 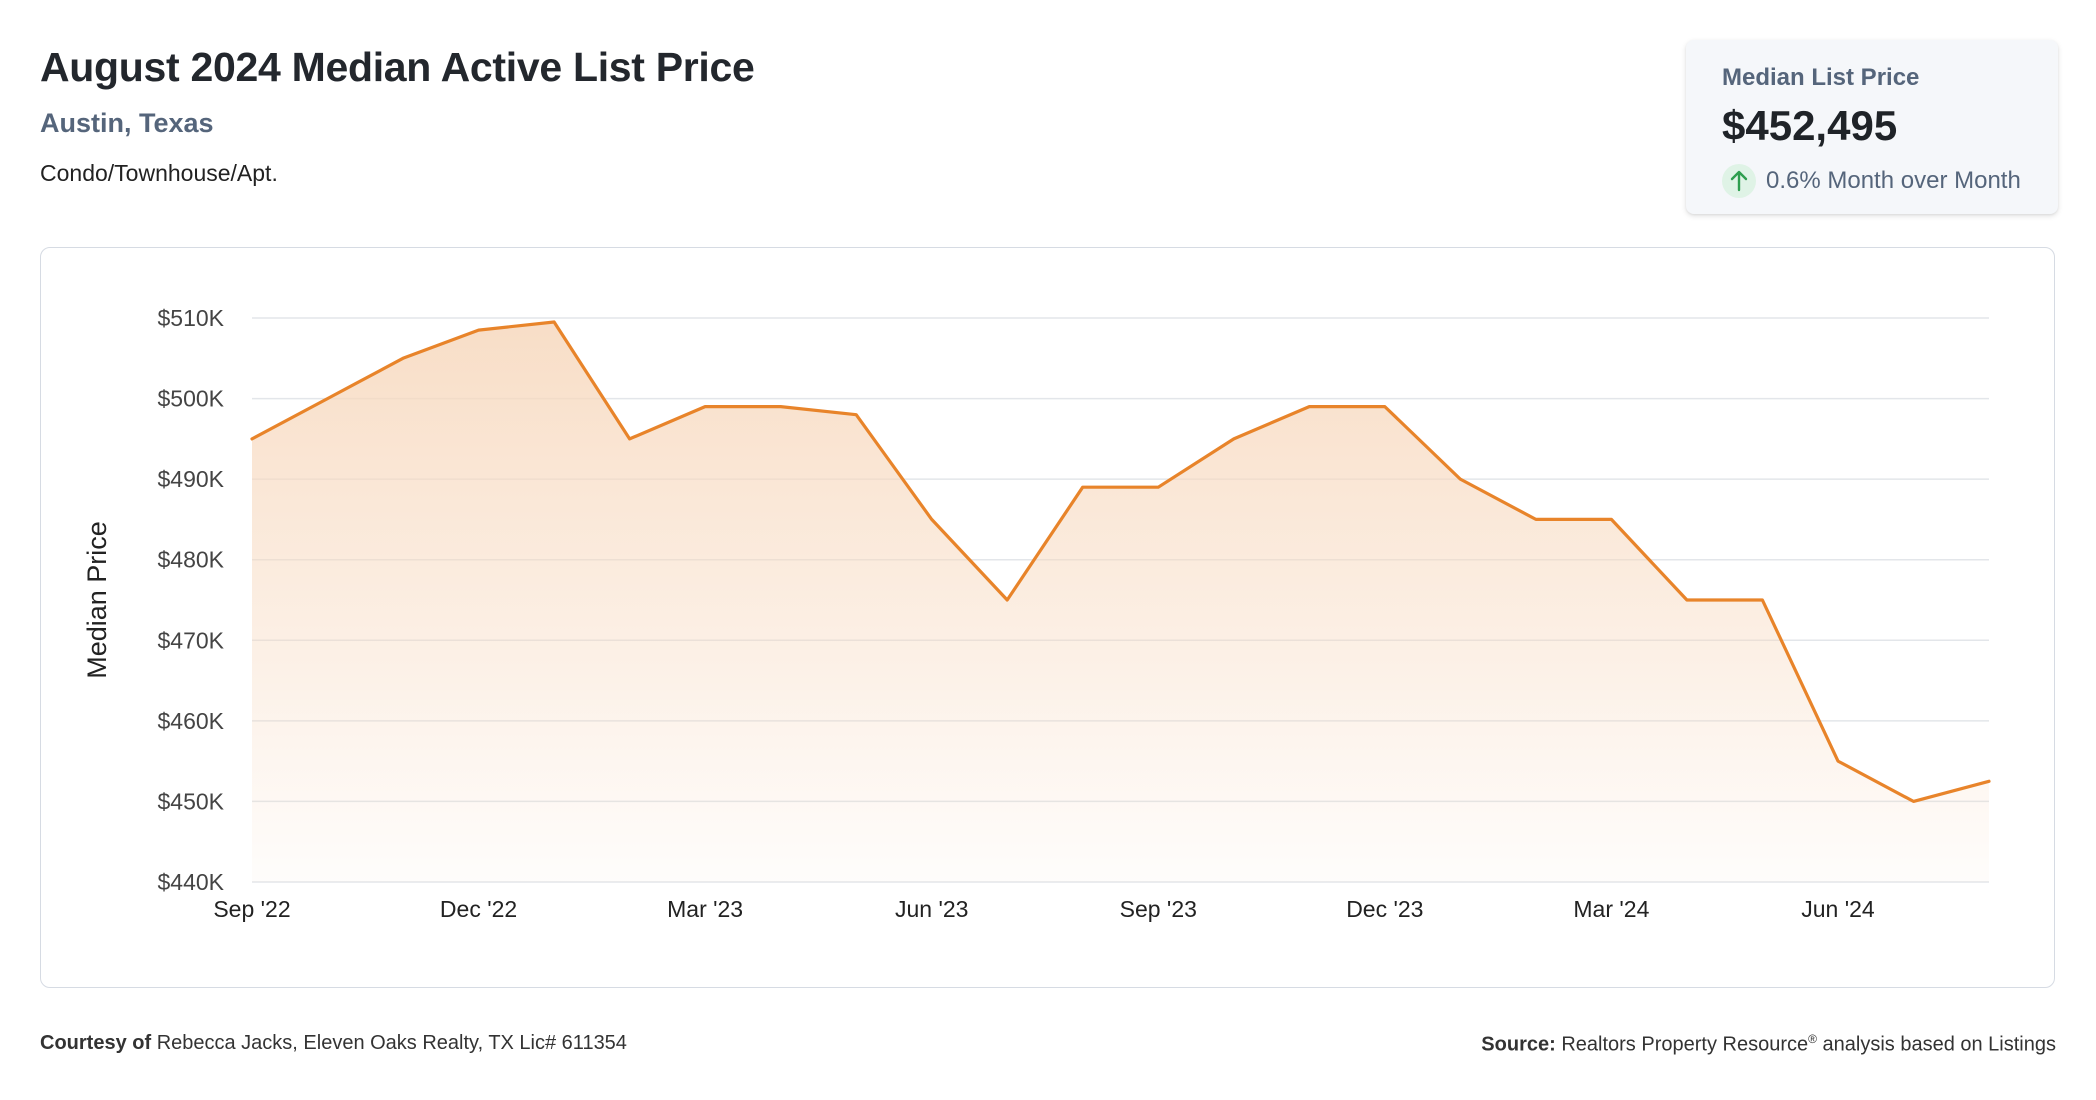 I want to click on property-type: Condo/Townhouse/Apt., so click(x=159, y=173).